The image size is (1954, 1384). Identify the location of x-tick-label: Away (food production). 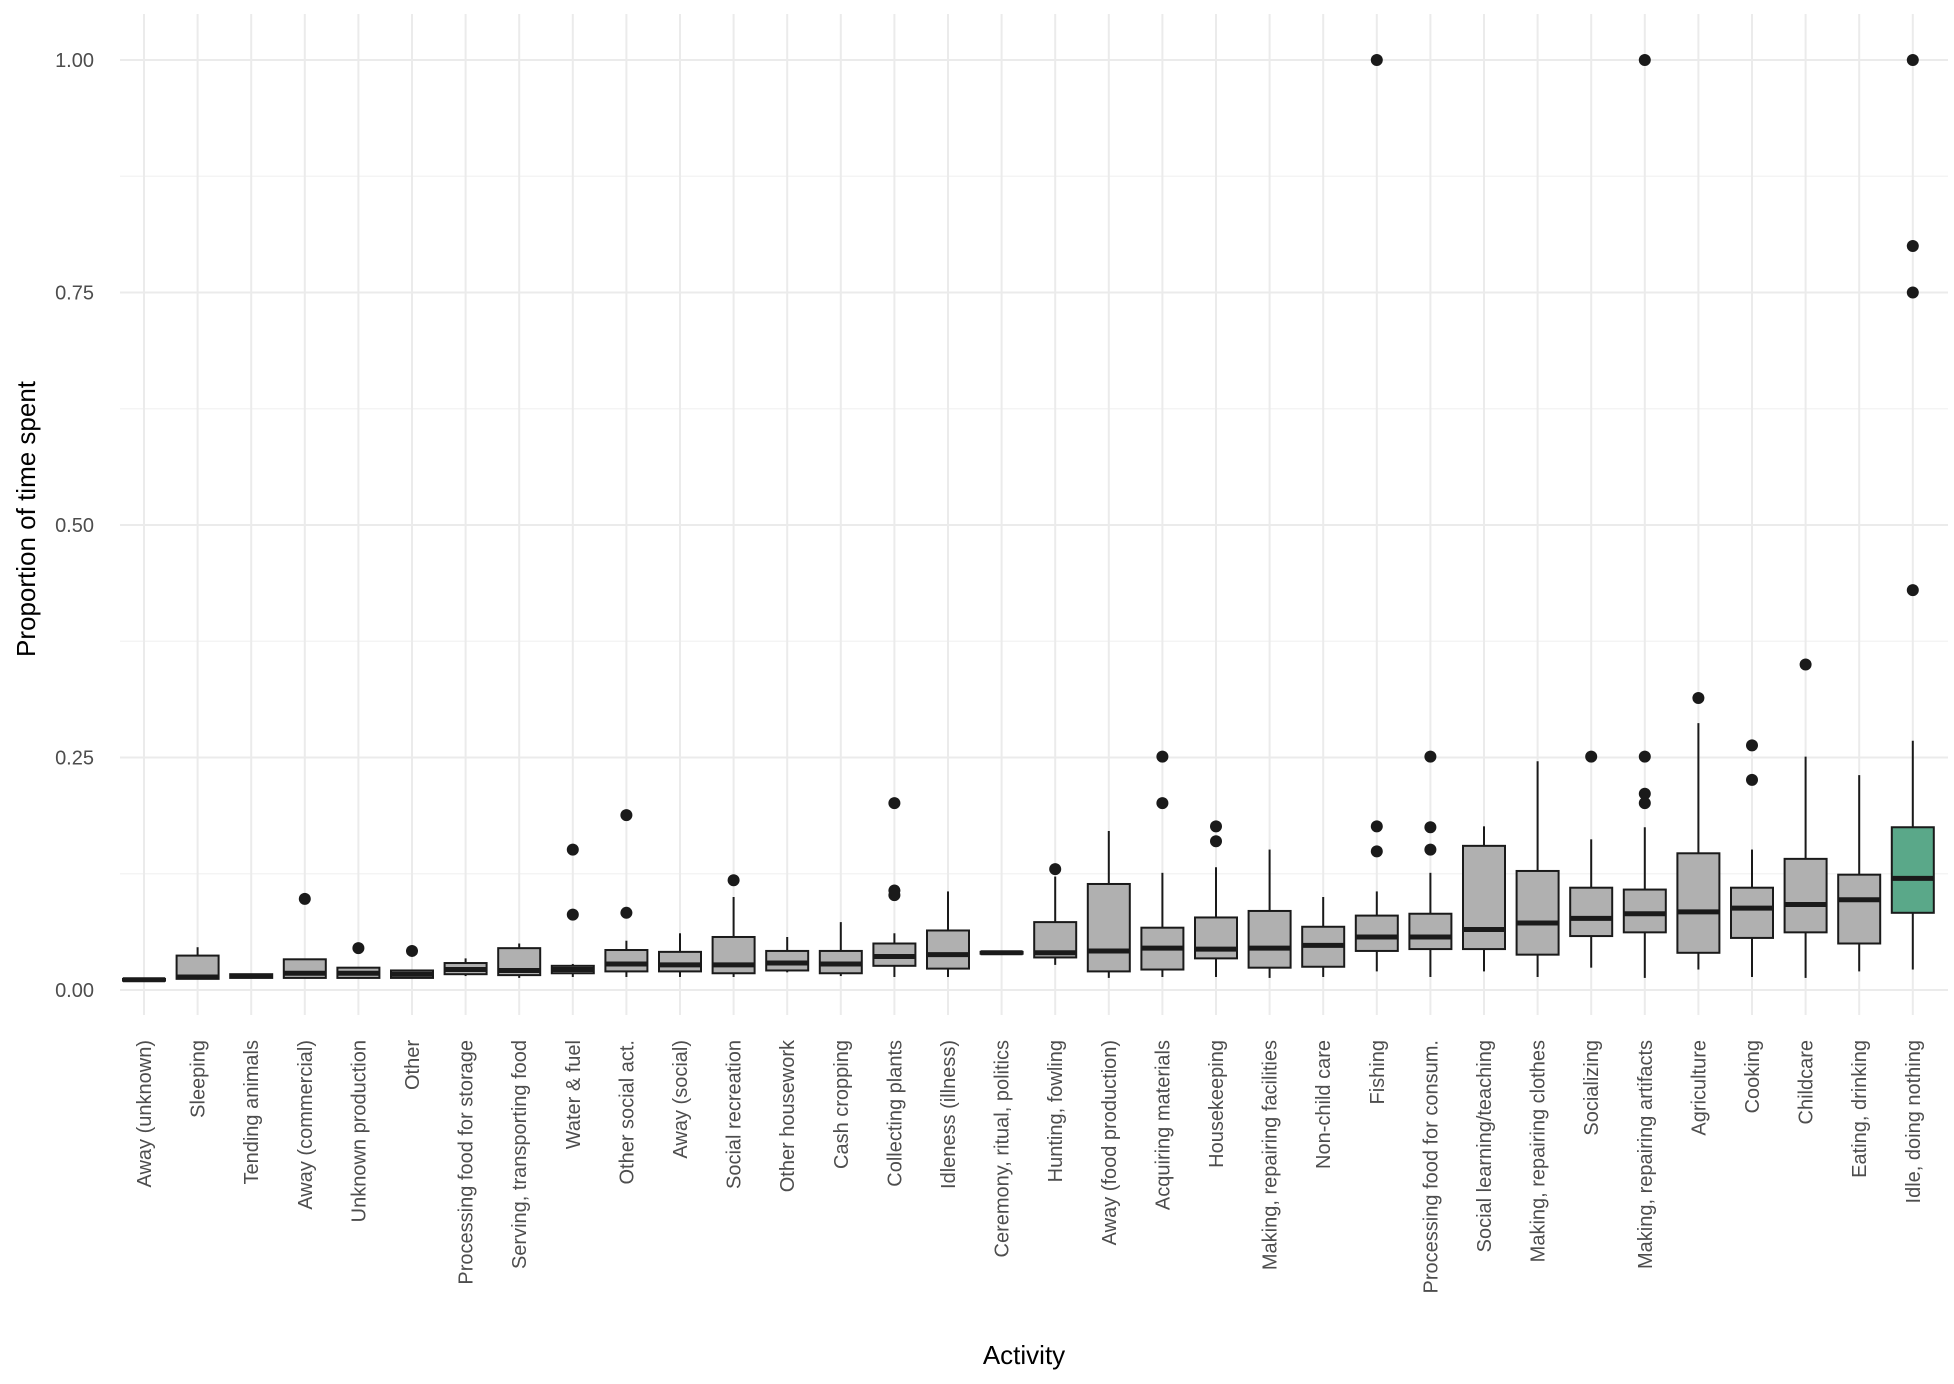
(1110, 1142).